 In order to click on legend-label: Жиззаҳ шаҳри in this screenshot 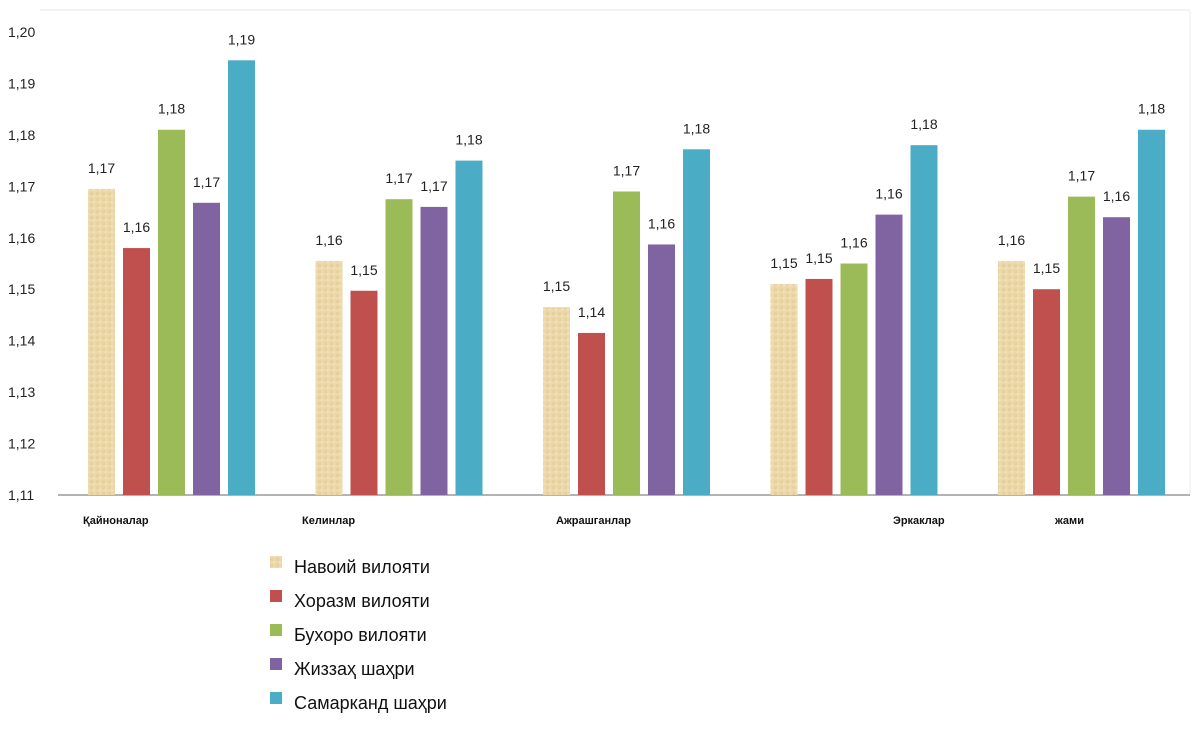, I will do `click(354, 669)`.